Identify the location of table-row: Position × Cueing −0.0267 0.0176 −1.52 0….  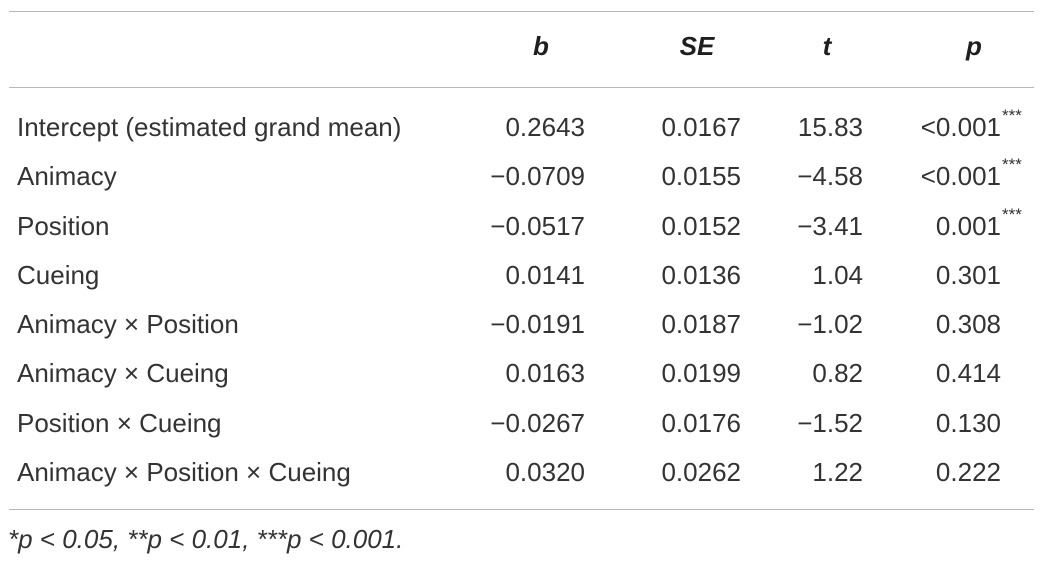
(523, 428).